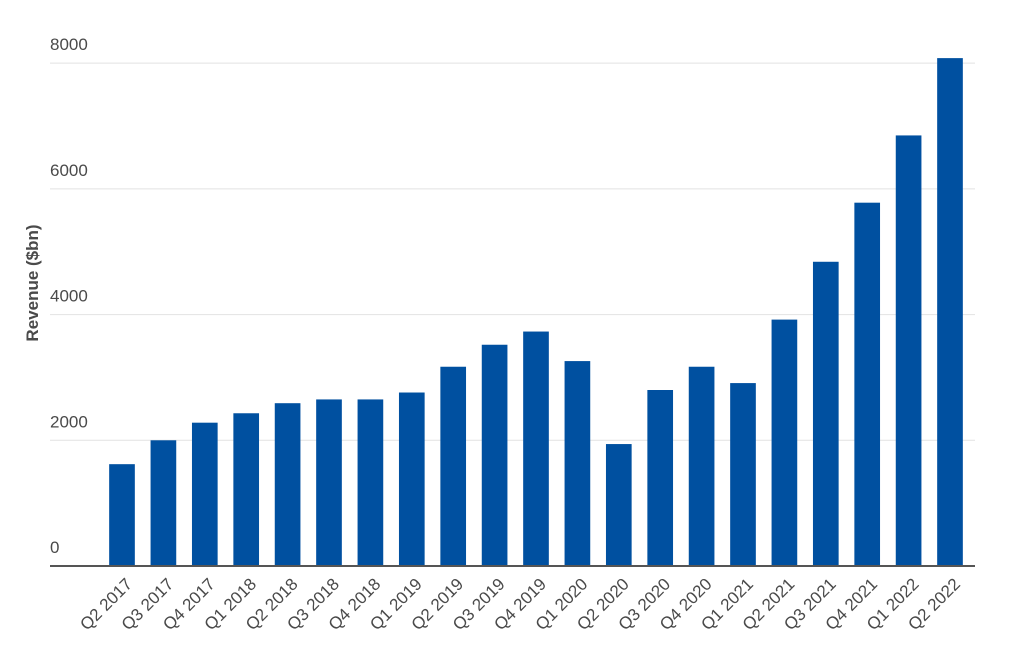  Describe the element at coordinates (69, 44) in the screenshot. I see `y-tick-label: 8000` at that location.